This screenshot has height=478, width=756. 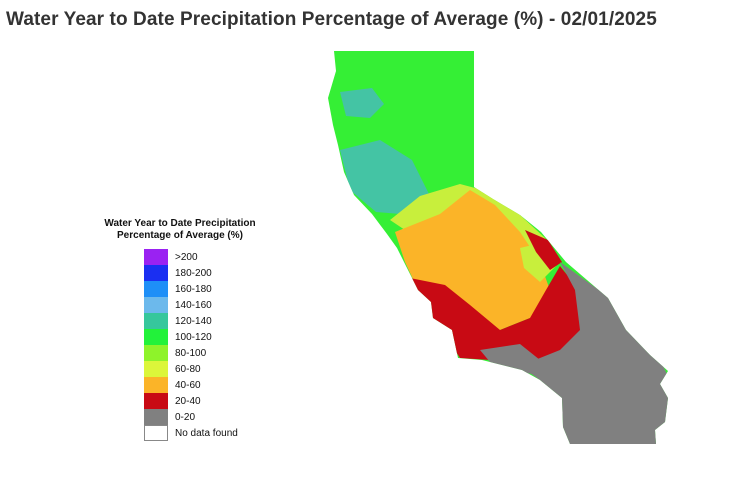 I want to click on legend-label: 180-200, so click(x=193, y=273).